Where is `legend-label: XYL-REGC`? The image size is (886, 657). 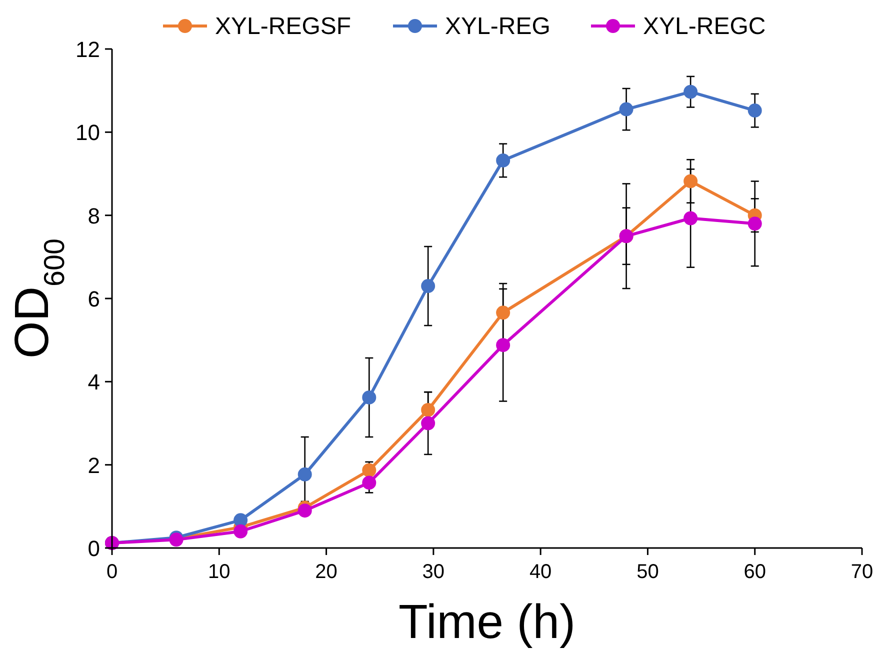 legend-label: XYL-REGC is located at coordinates (704, 26).